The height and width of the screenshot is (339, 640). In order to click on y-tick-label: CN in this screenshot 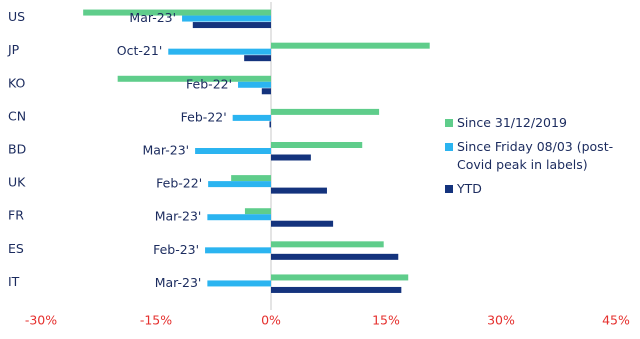, I will do `click(17, 115)`.